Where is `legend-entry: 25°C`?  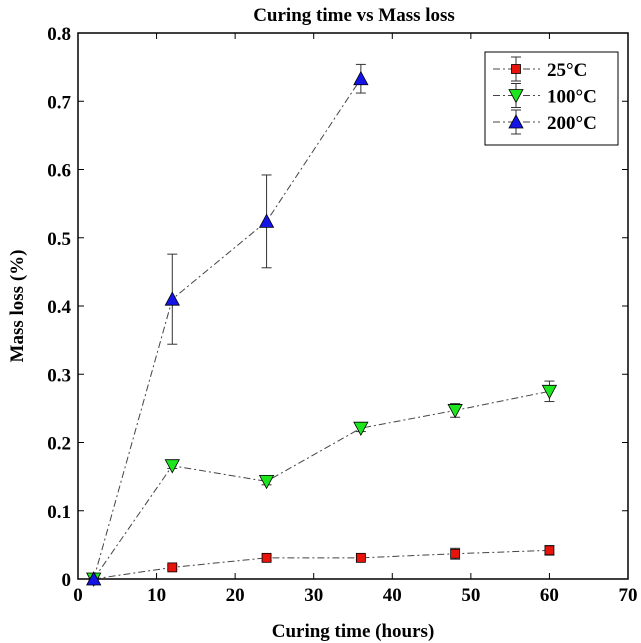 legend-entry: 25°C is located at coordinates (540, 69).